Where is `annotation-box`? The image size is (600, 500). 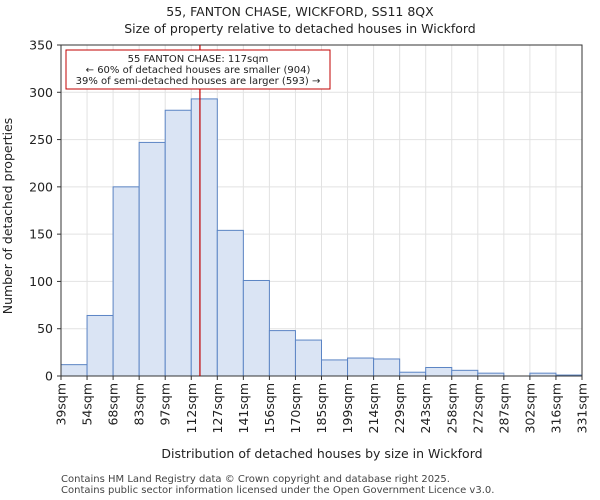
annotation-box is located at coordinates (198, 69).